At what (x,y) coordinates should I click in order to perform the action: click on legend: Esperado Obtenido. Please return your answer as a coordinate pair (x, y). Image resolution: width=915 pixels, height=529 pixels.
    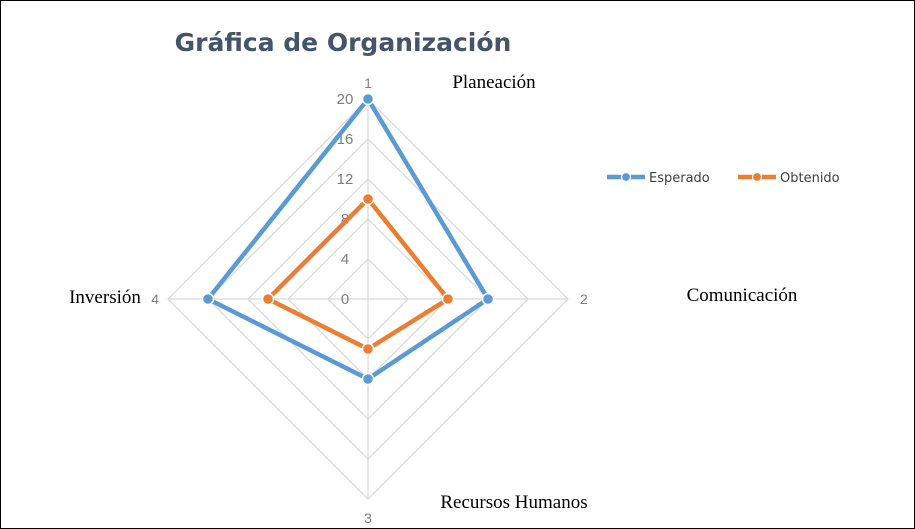
    Looking at the image, I should click on (723, 178).